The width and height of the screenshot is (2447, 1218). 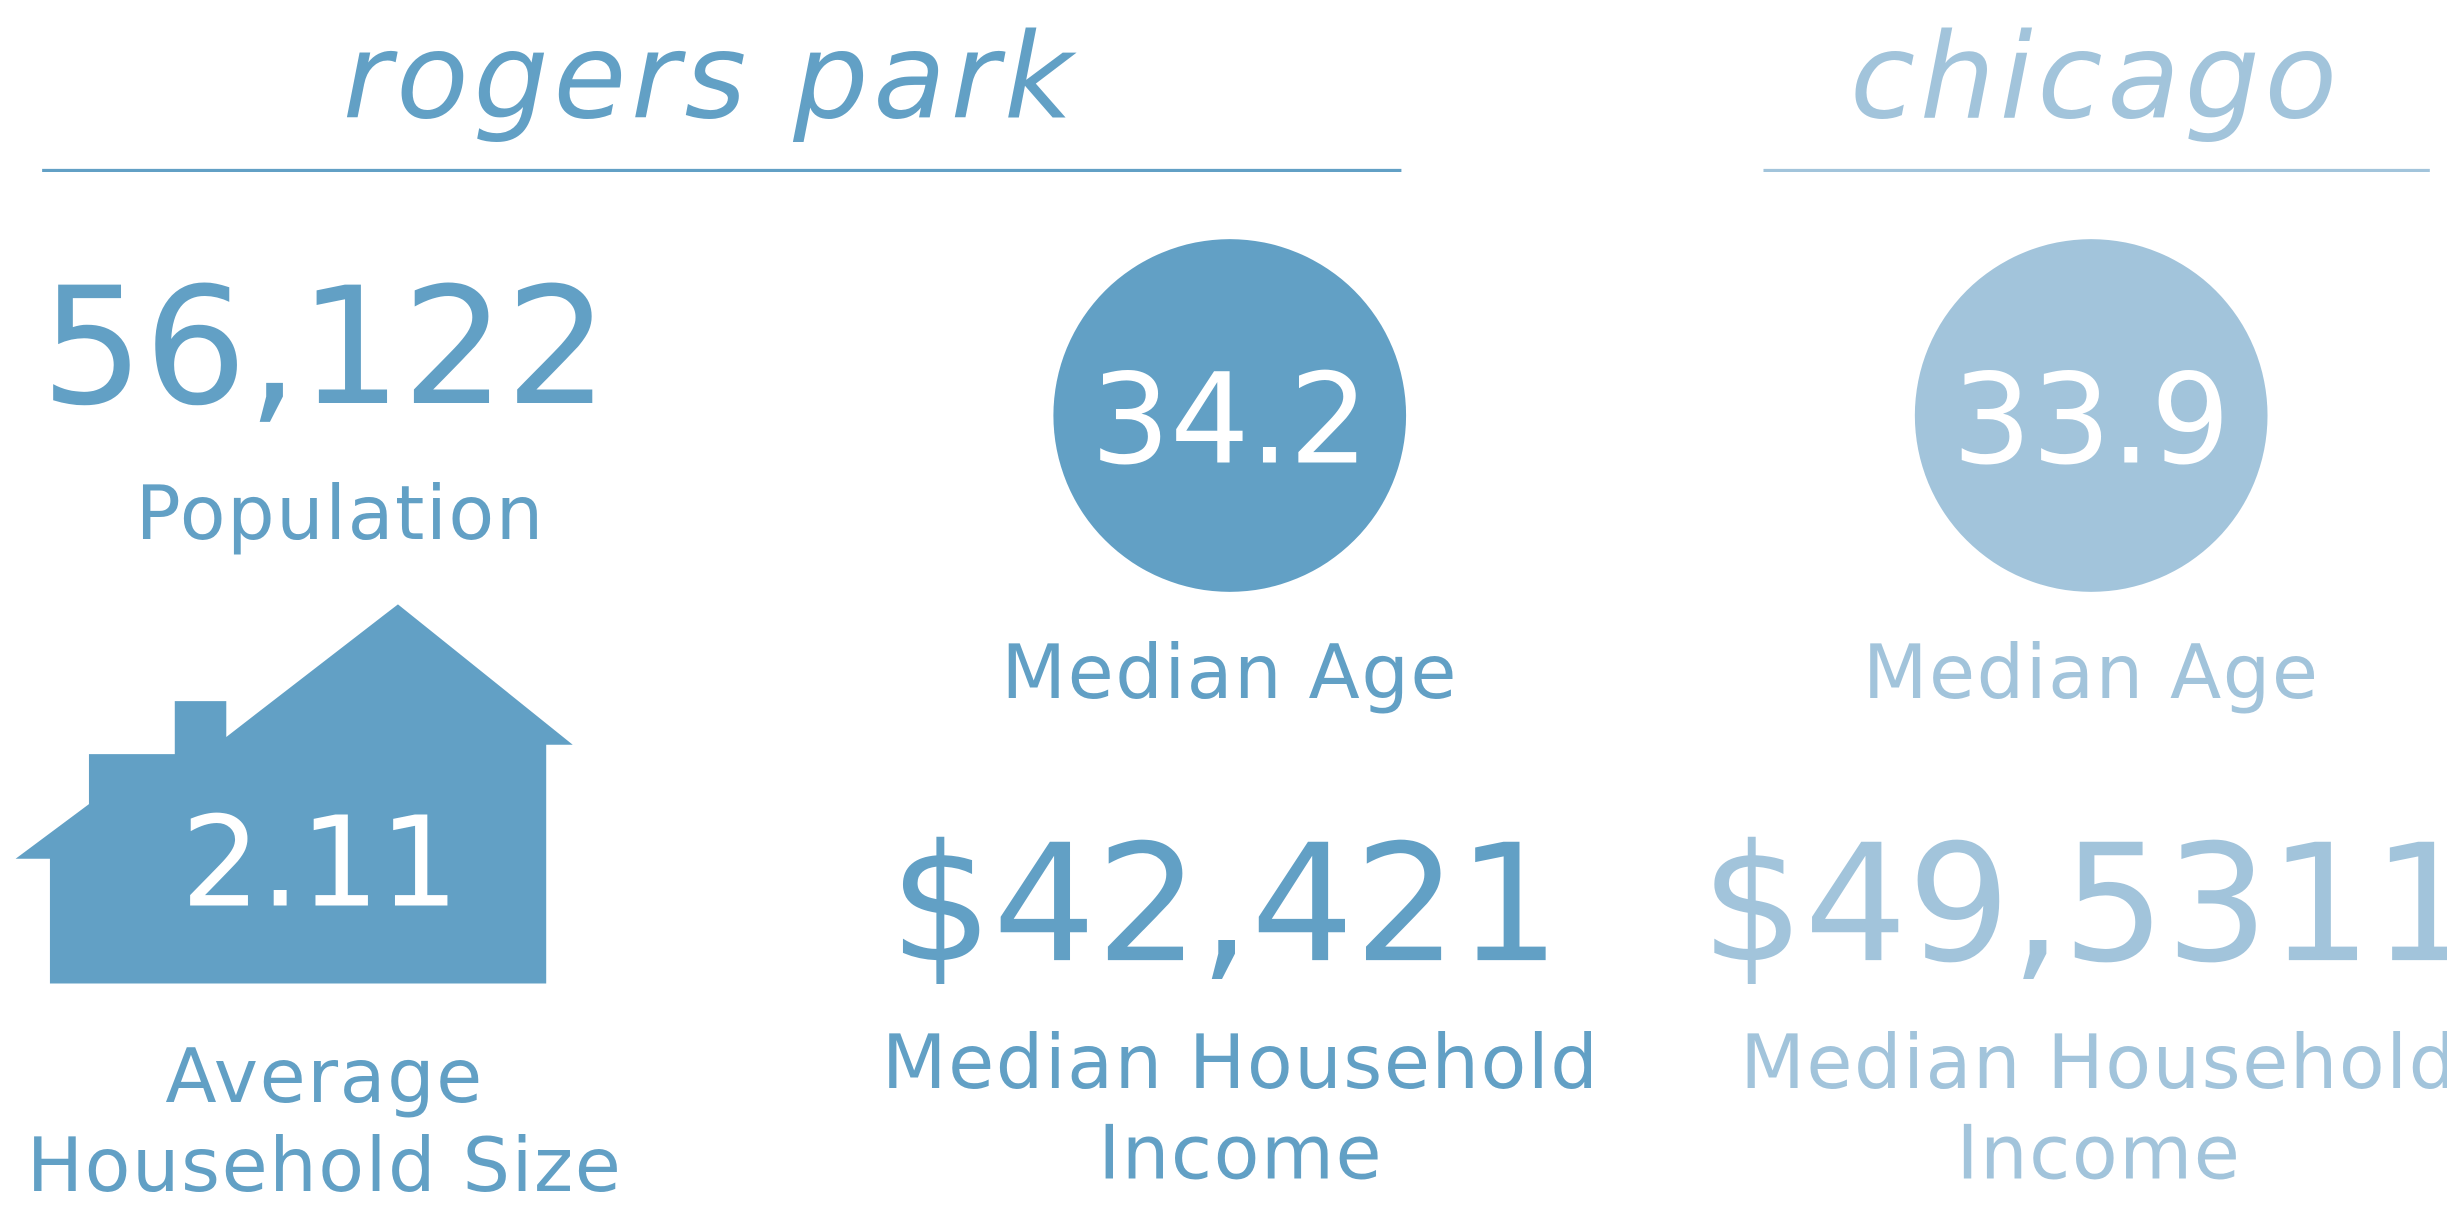 I want to click on section-title: rogers park, so click(x=710, y=76).